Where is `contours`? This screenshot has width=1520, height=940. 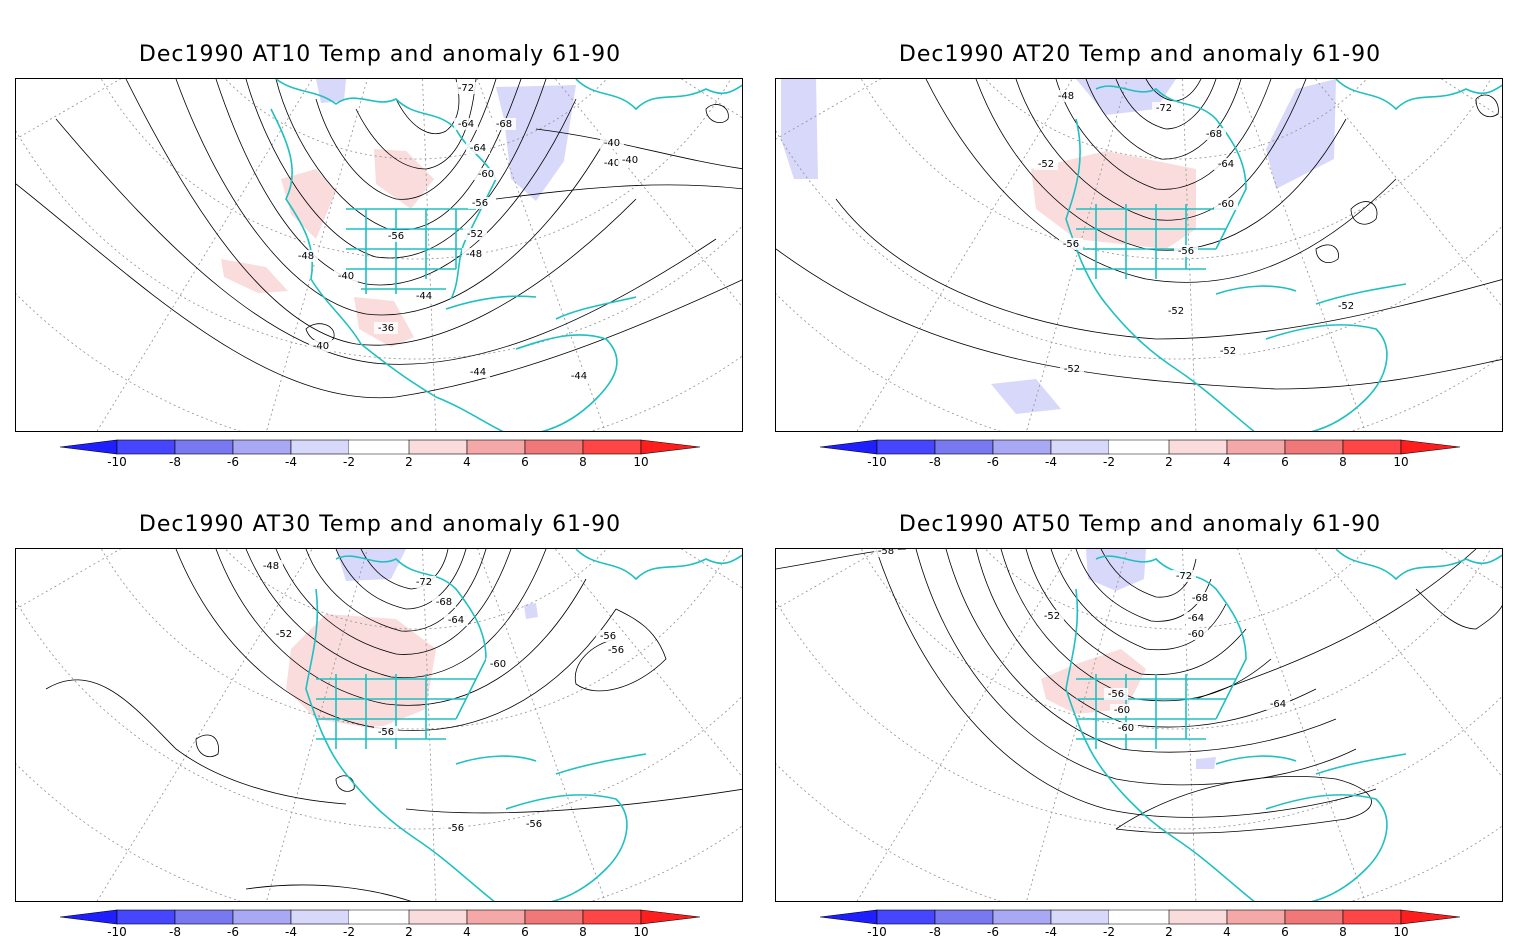
contours is located at coordinates (1139, 691).